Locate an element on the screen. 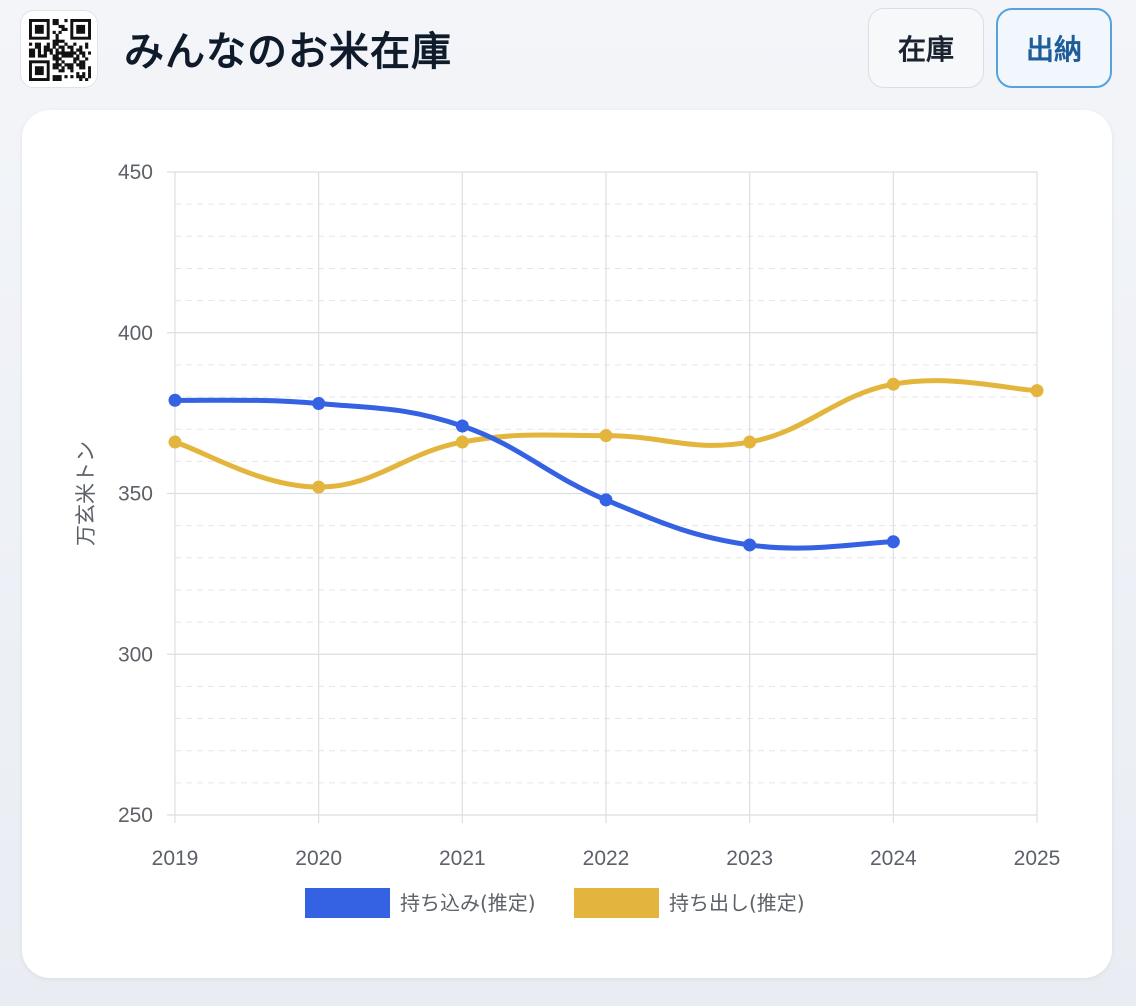 The image size is (1136, 1006). series-line is located at coordinates (534, 474).